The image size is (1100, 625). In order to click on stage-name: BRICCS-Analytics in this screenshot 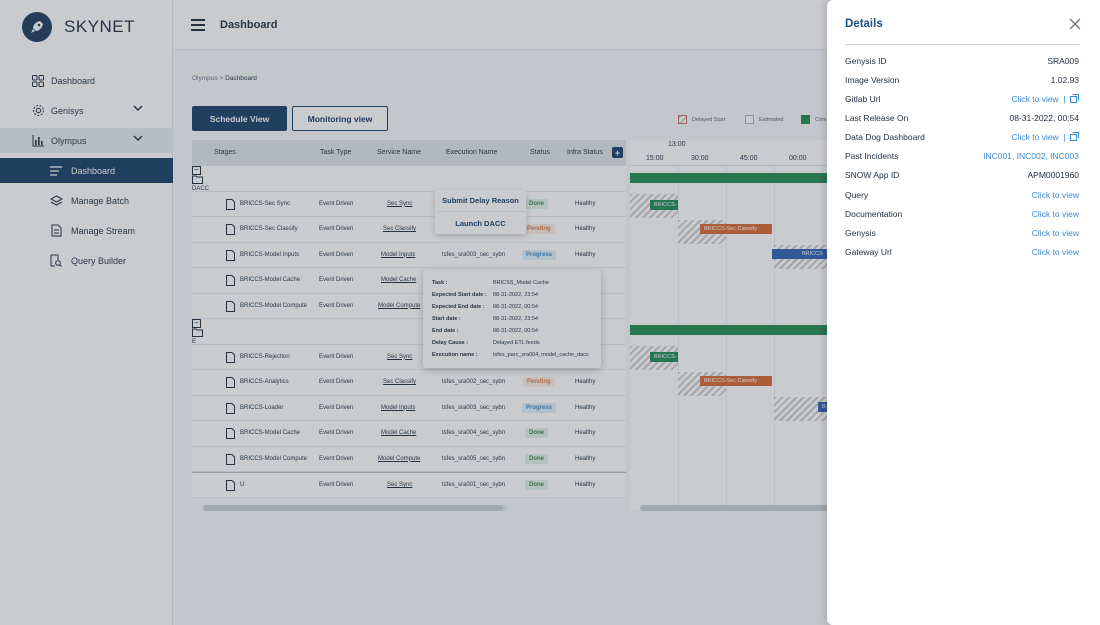, I will do `click(264, 382)`.